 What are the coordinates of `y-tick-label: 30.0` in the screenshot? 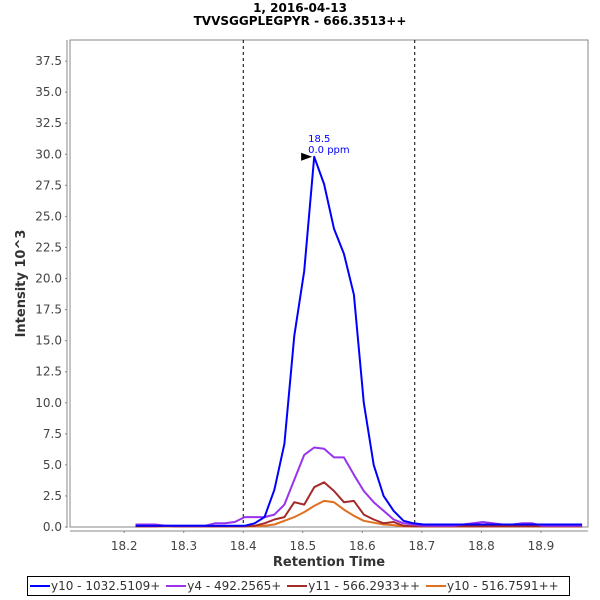 It's located at (48, 154).